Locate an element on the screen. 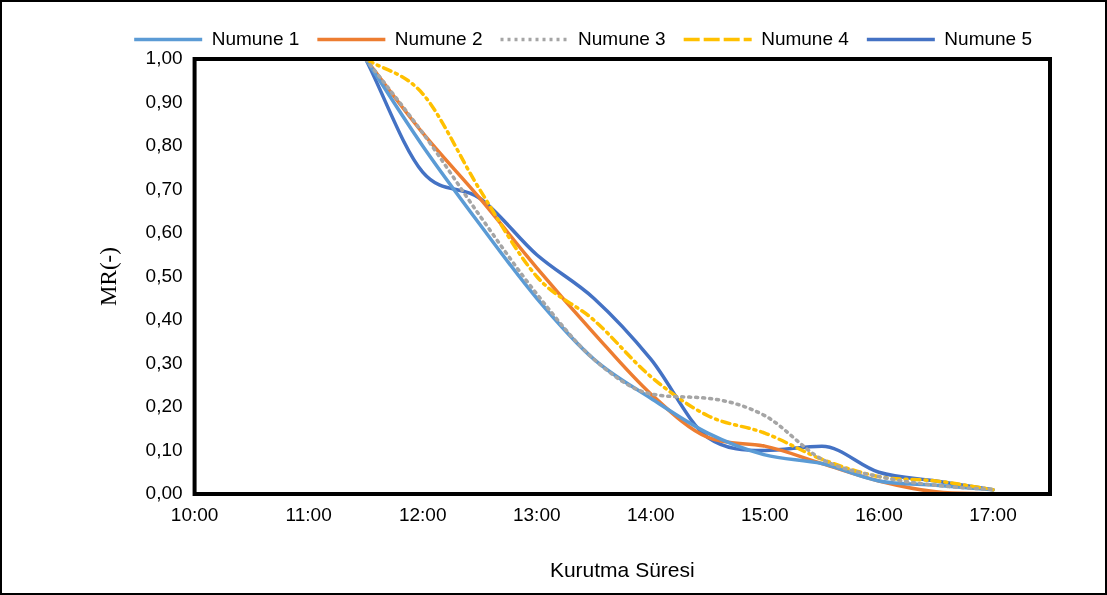  y-tick-label: 0,00 is located at coordinates (164, 493).